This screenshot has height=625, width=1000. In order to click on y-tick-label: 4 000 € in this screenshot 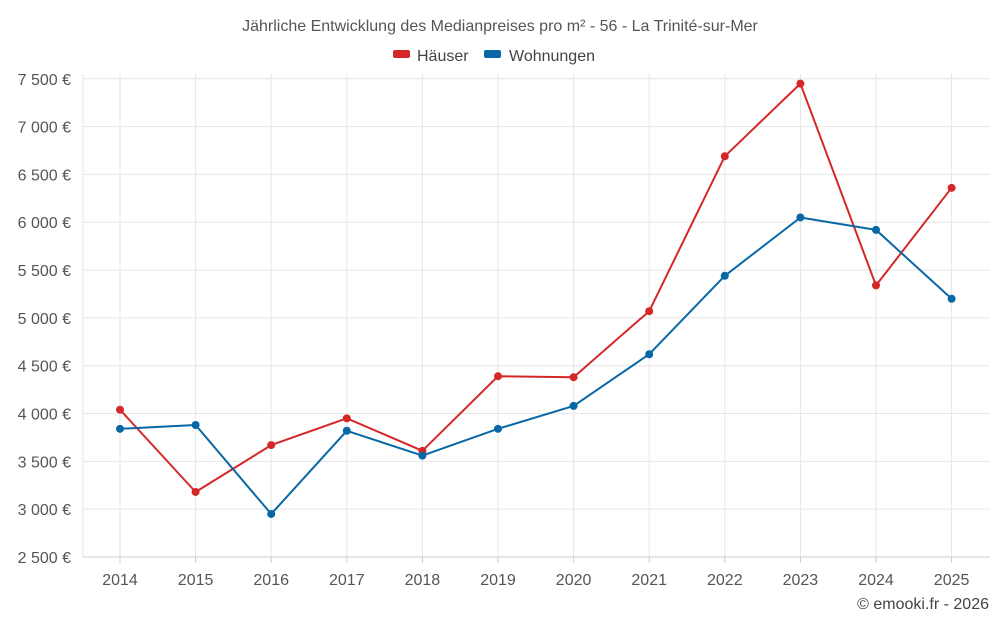, I will do `click(44, 415)`.